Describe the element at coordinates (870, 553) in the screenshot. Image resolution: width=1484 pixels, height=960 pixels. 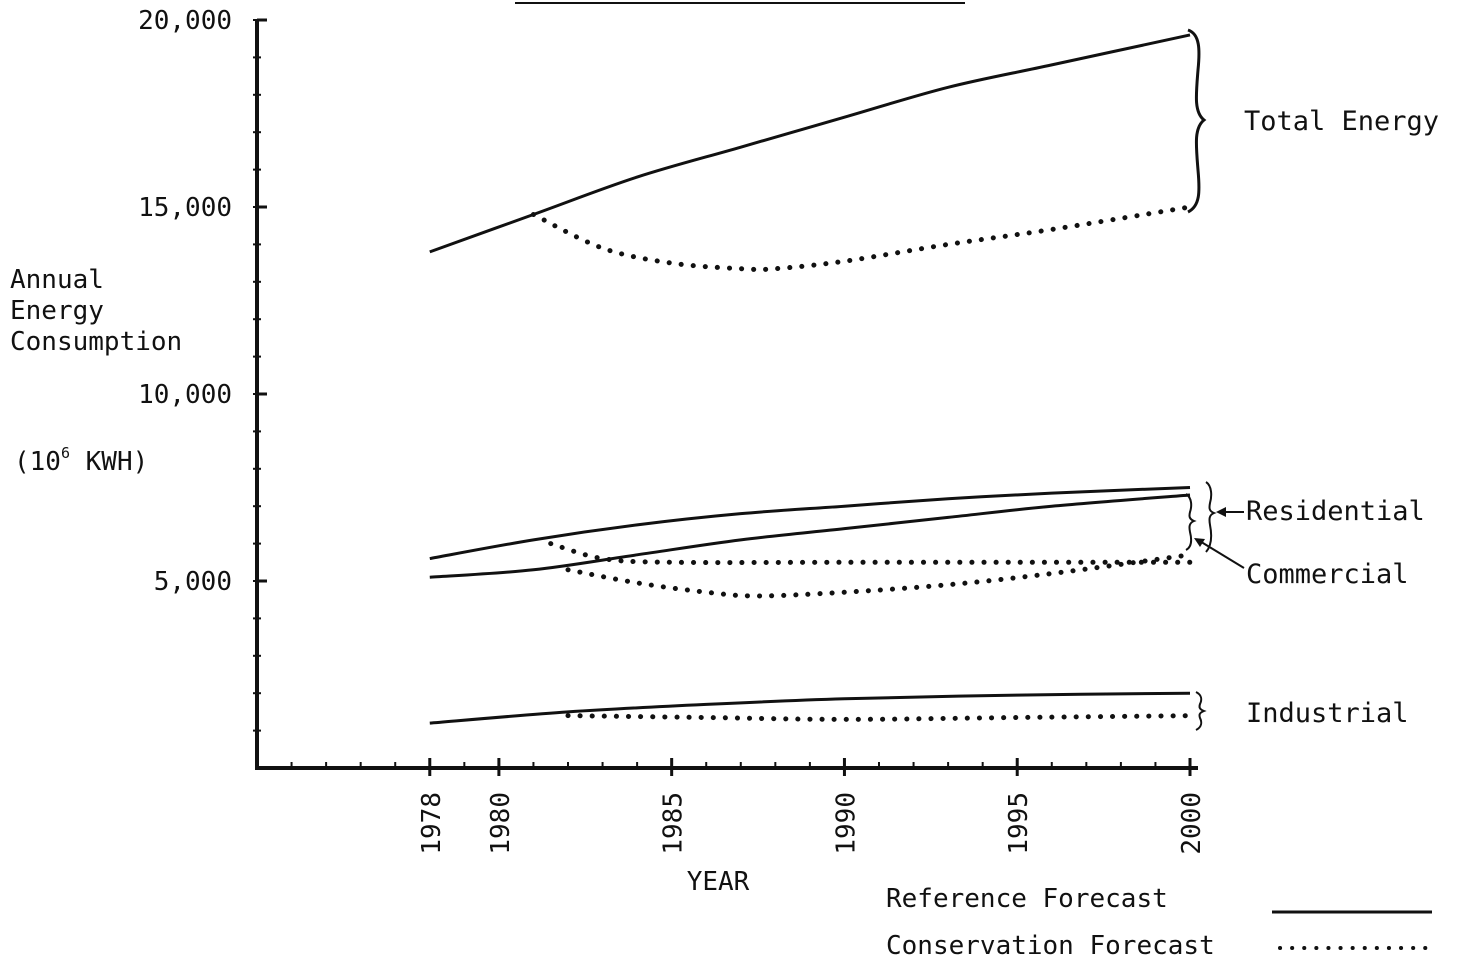
I see `residential-conservation-line` at that location.